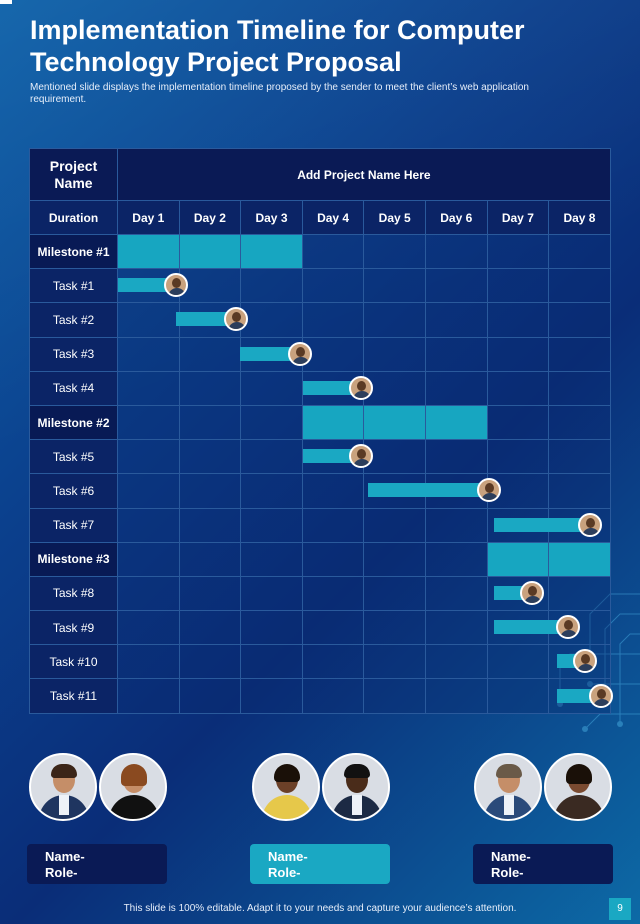 Image resolution: width=640 pixels, height=924 pixels. Describe the element at coordinates (271, 217) in the screenshot. I see `day-header: Day 3` at that location.